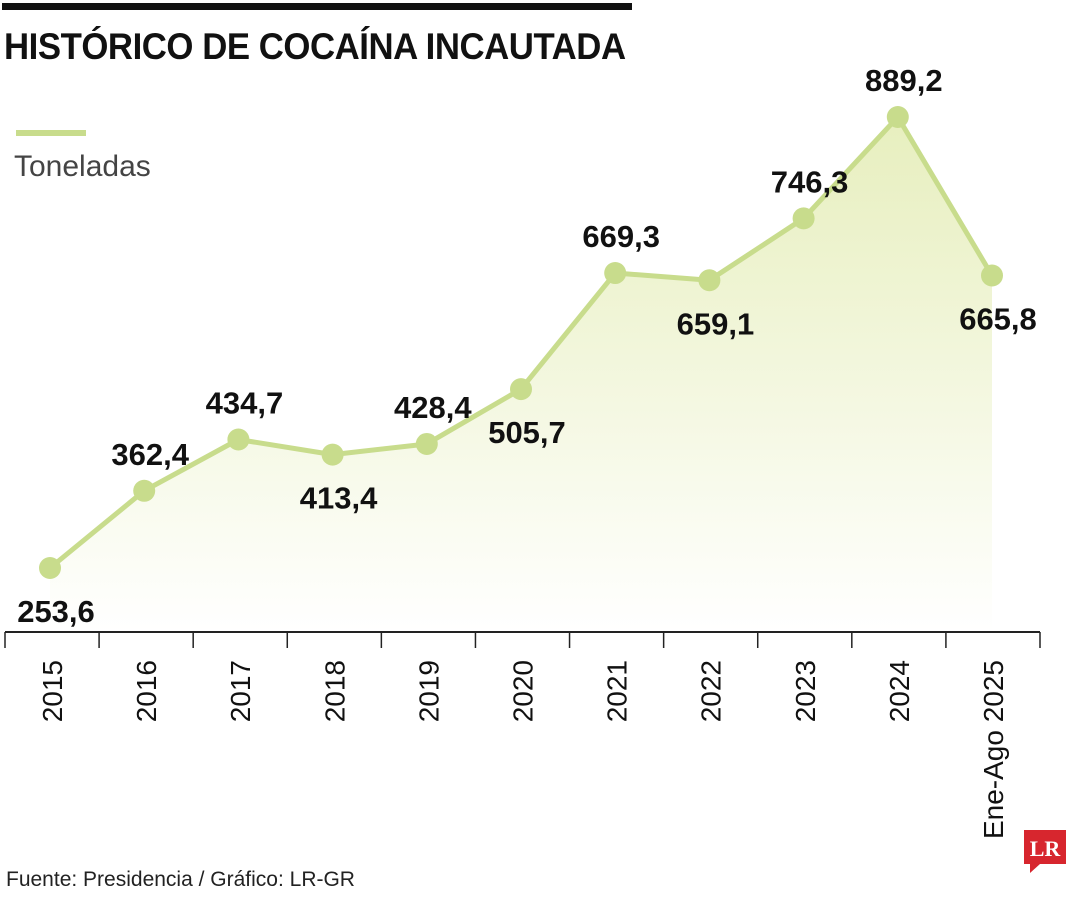 The height and width of the screenshot is (900, 1080). I want to click on legend-swatch, so click(51, 133).